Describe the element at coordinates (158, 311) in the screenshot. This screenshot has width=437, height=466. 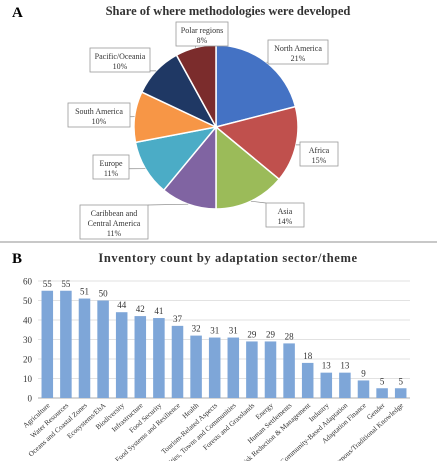
I see `bar-value-label: 41` at that location.